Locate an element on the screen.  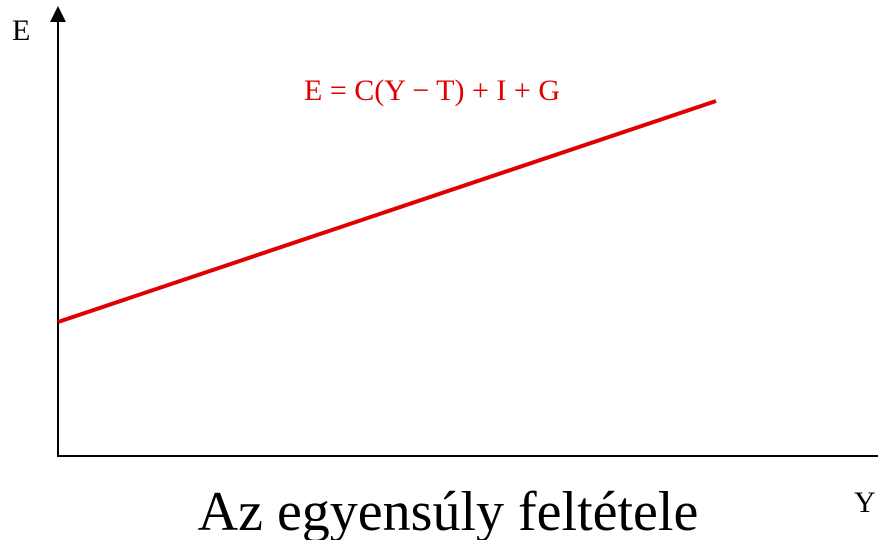
line-label: E = C(Y − T) + I + G is located at coordinates (432, 90).